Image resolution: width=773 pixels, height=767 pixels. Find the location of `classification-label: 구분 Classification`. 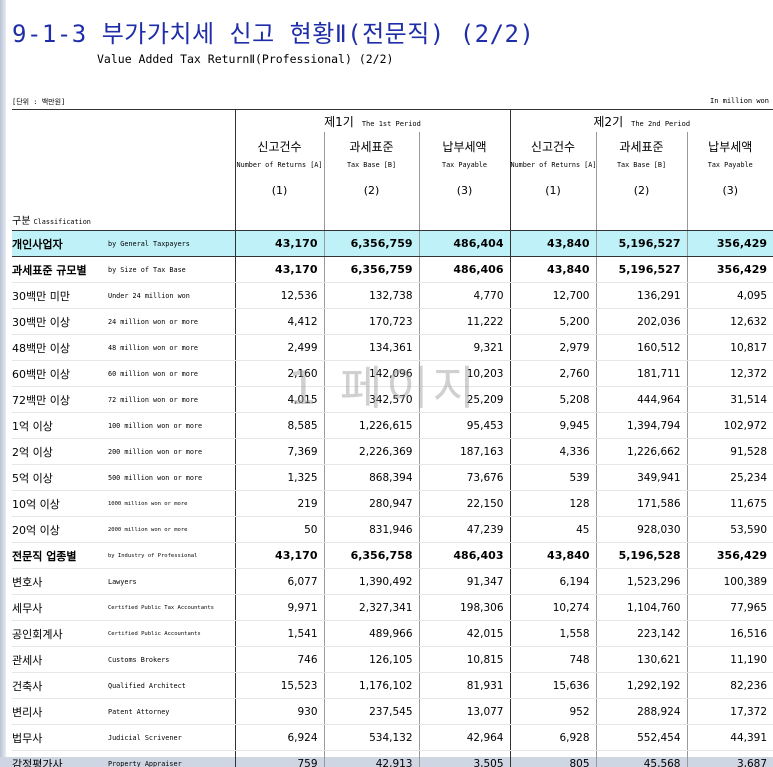

classification-label: 구분 Classification is located at coordinates (123, 181).